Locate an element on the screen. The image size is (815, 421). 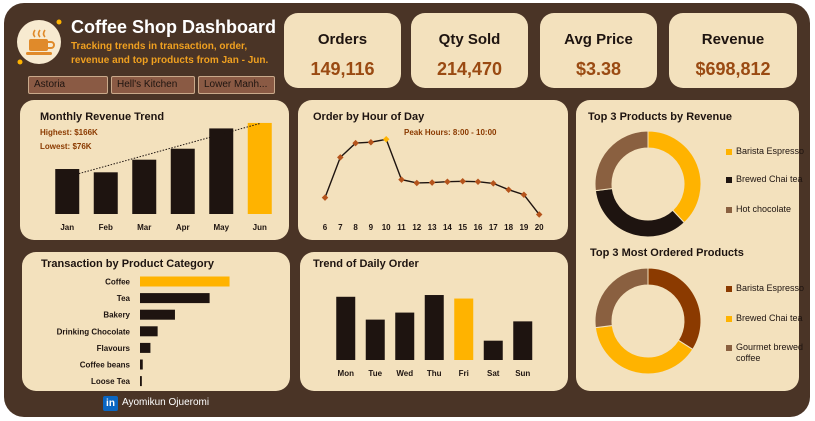
tick-label: 11 is located at coordinates (401, 227).